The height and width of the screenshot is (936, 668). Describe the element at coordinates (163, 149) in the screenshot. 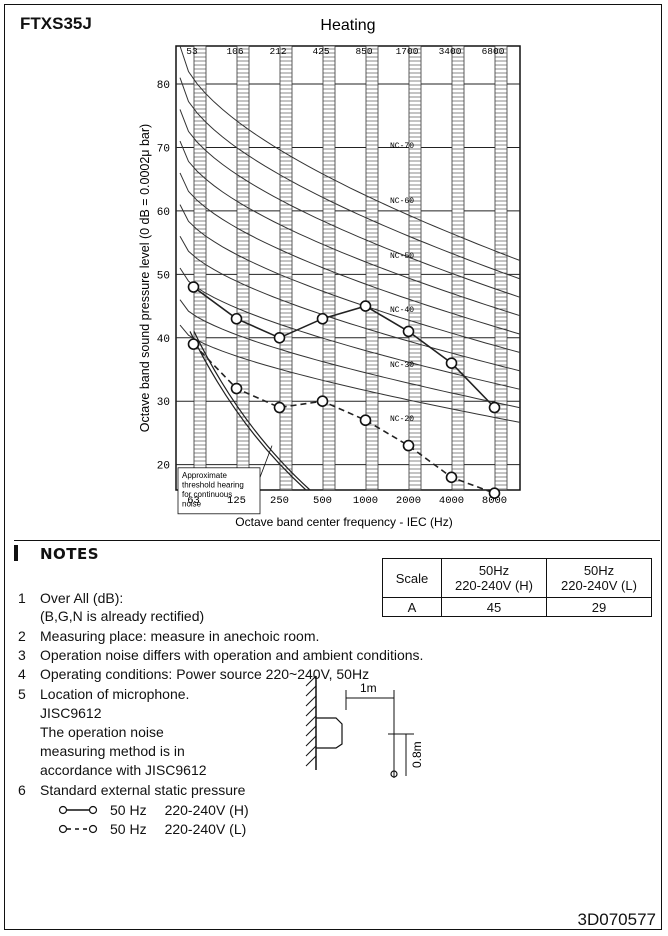

I see `y-tick-label: 70` at that location.